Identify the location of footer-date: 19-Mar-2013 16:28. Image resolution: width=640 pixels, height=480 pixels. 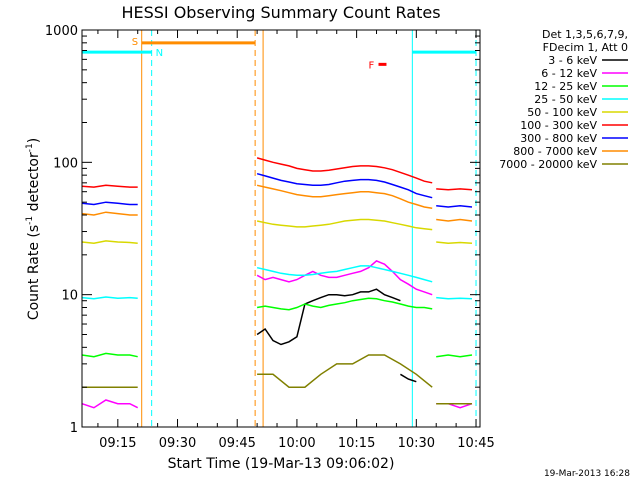
(587, 474).